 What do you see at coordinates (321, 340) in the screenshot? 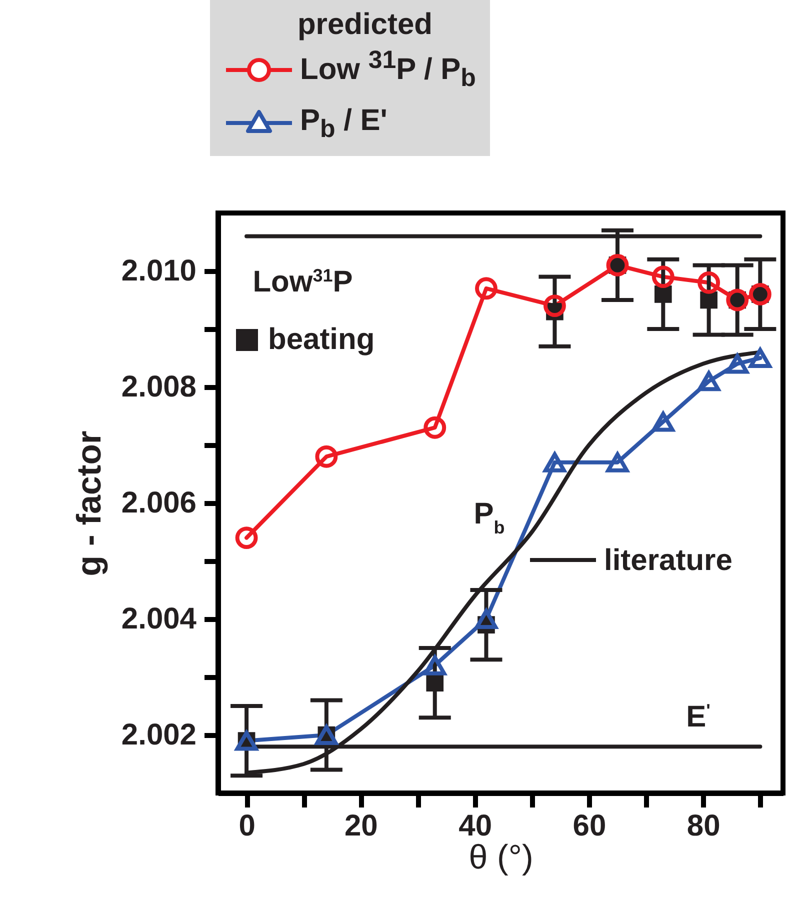
I see `legend-label: beating` at bounding box center [321, 340].